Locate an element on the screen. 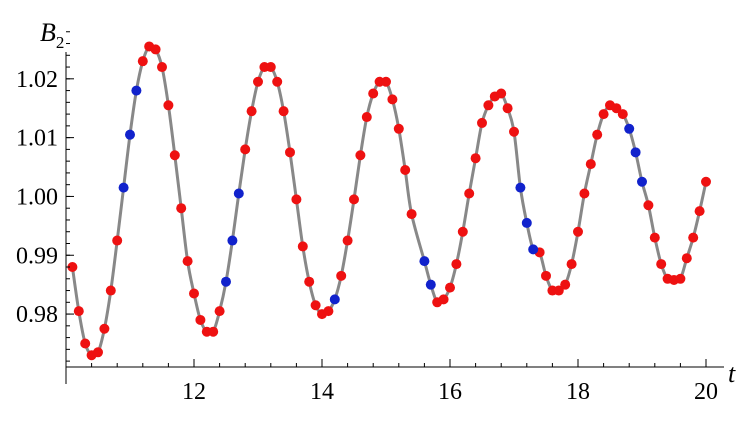 This screenshot has width=747, height=424. y-tick-label: 1.00 is located at coordinates (37, 197).